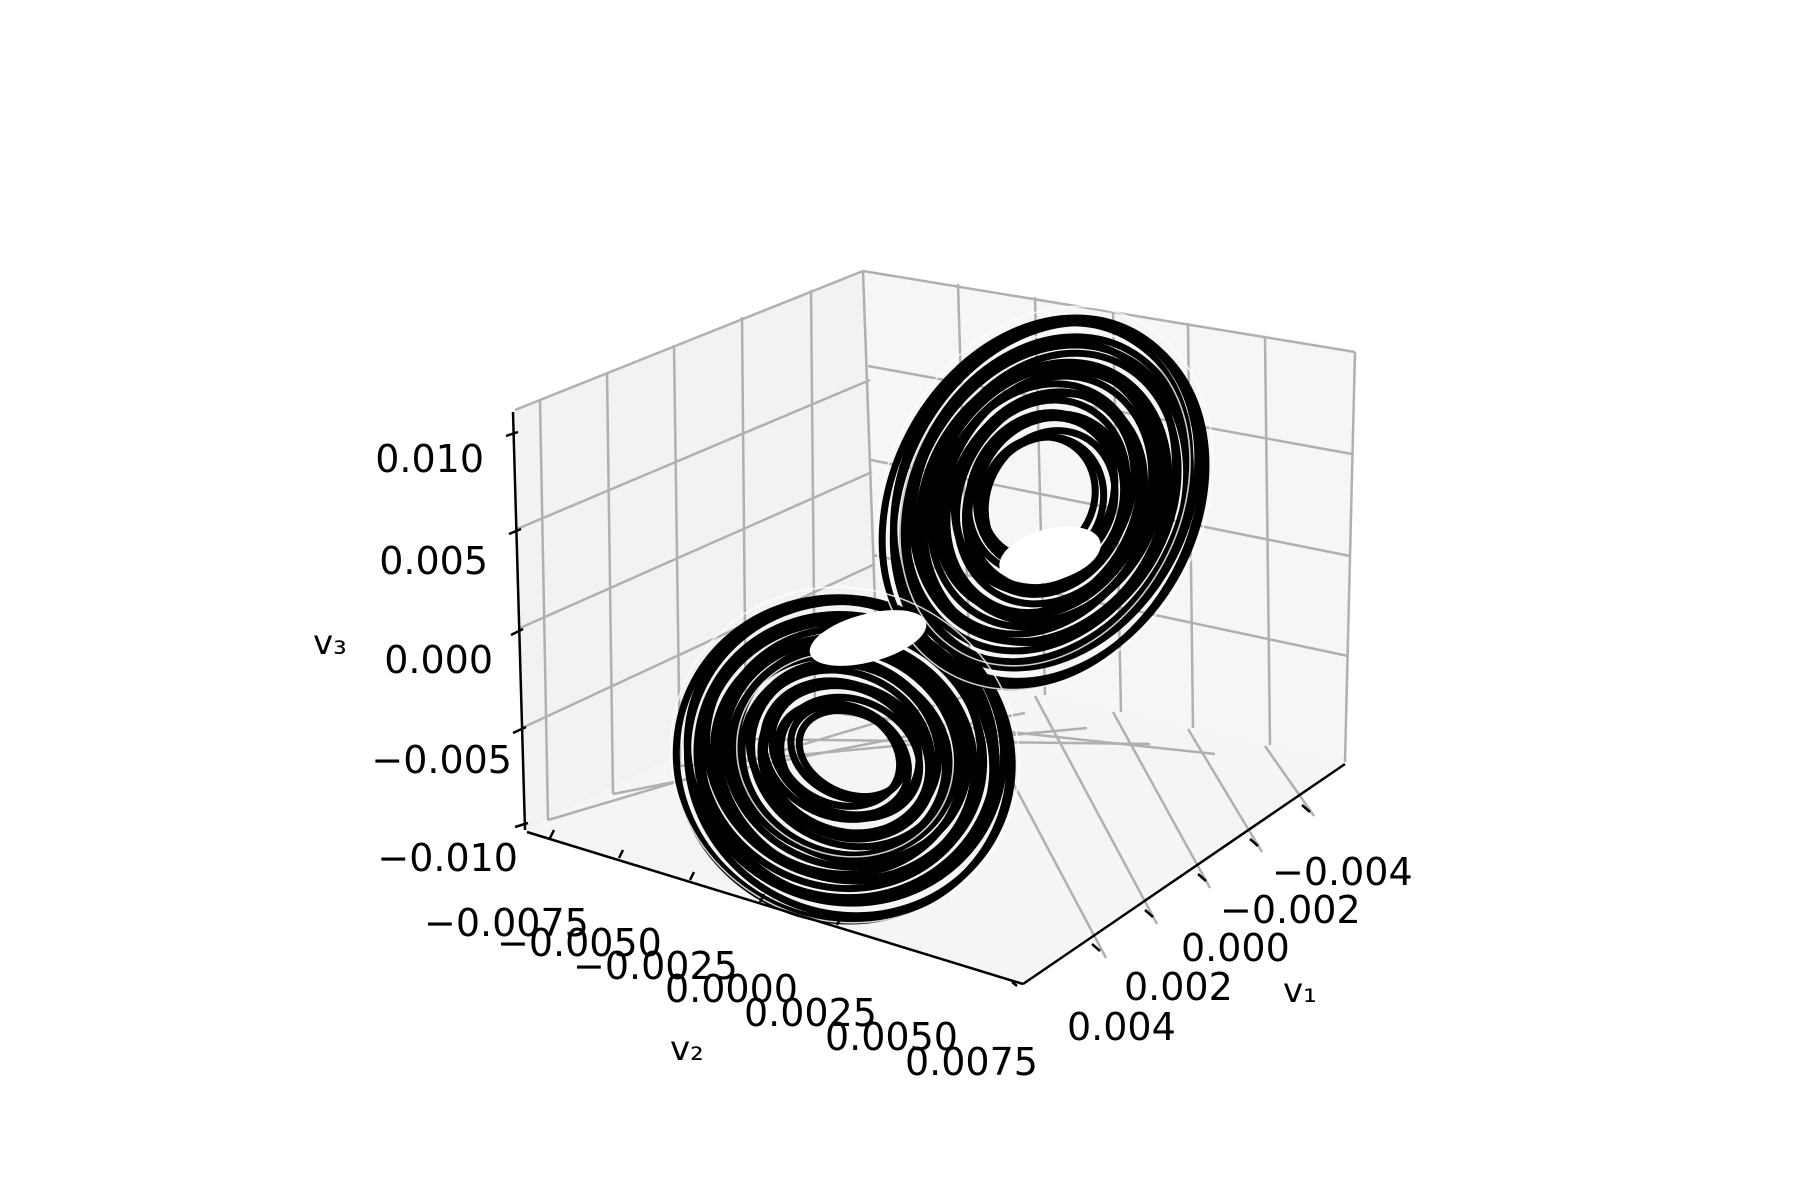 This screenshot has width=1800, height=1200. What do you see at coordinates (506, 923) in the screenshot?
I see `y-tick-label: −0.0075` at bounding box center [506, 923].